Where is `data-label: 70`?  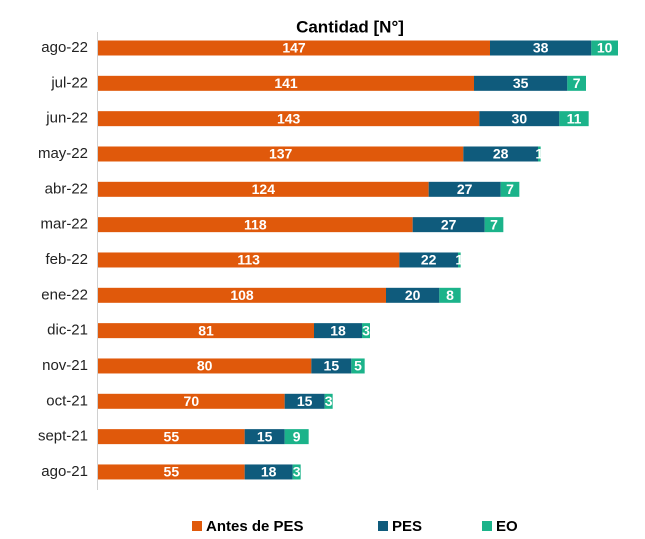
data-label: 70 is located at coordinates (192, 401).